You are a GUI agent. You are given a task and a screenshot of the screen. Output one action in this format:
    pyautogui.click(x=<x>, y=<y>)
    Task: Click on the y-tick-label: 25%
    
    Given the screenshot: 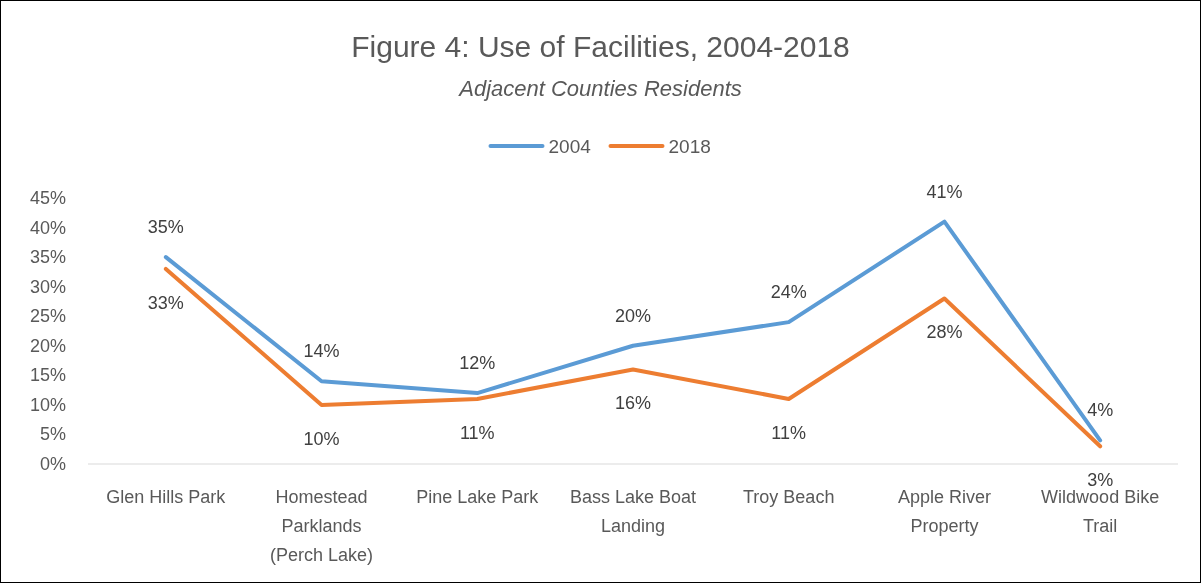 What is the action you would take?
    pyautogui.click(x=47, y=316)
    